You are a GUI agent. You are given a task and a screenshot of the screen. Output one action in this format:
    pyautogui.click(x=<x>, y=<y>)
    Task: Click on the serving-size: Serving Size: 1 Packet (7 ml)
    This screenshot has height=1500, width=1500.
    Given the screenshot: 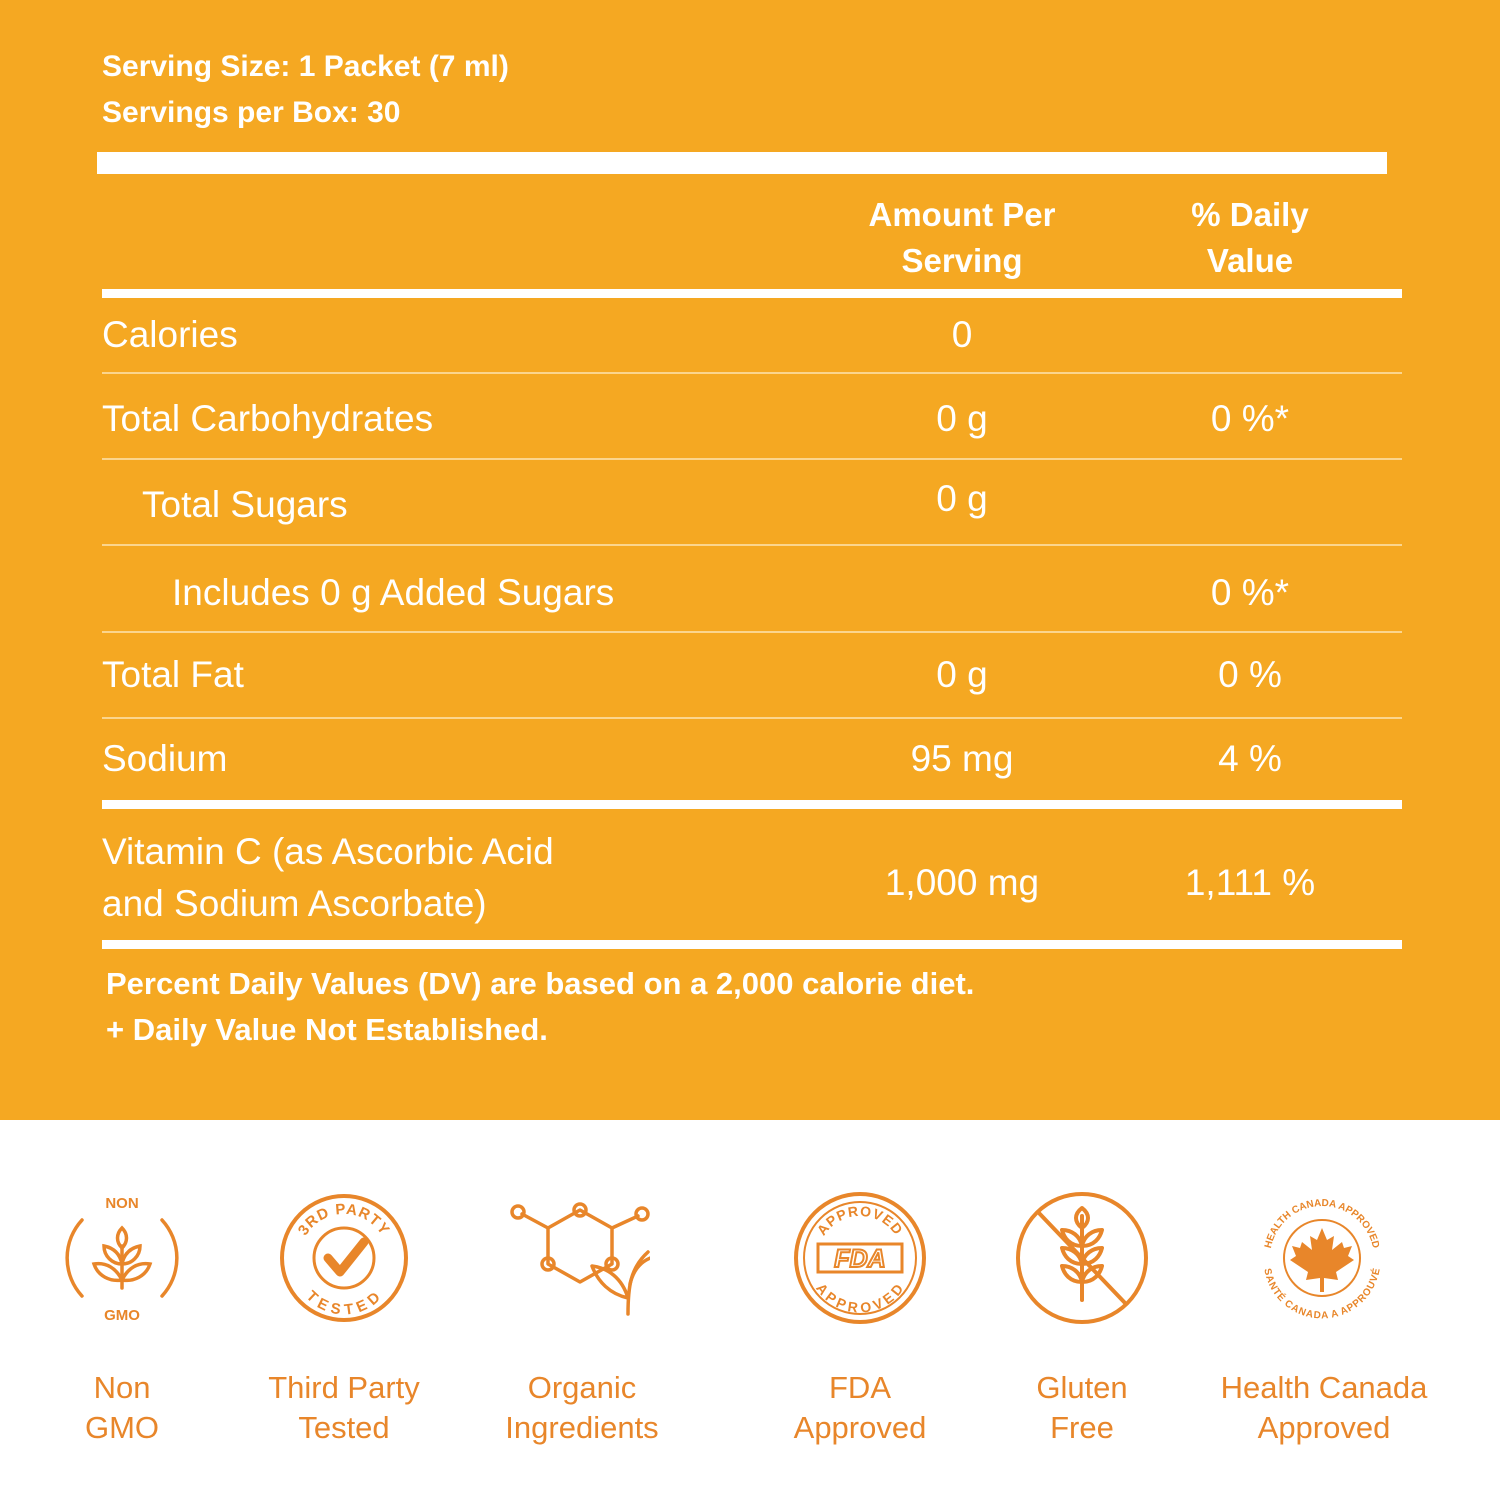 What is the action you would take?
    pyautogui.click(x=305, y=66)
    